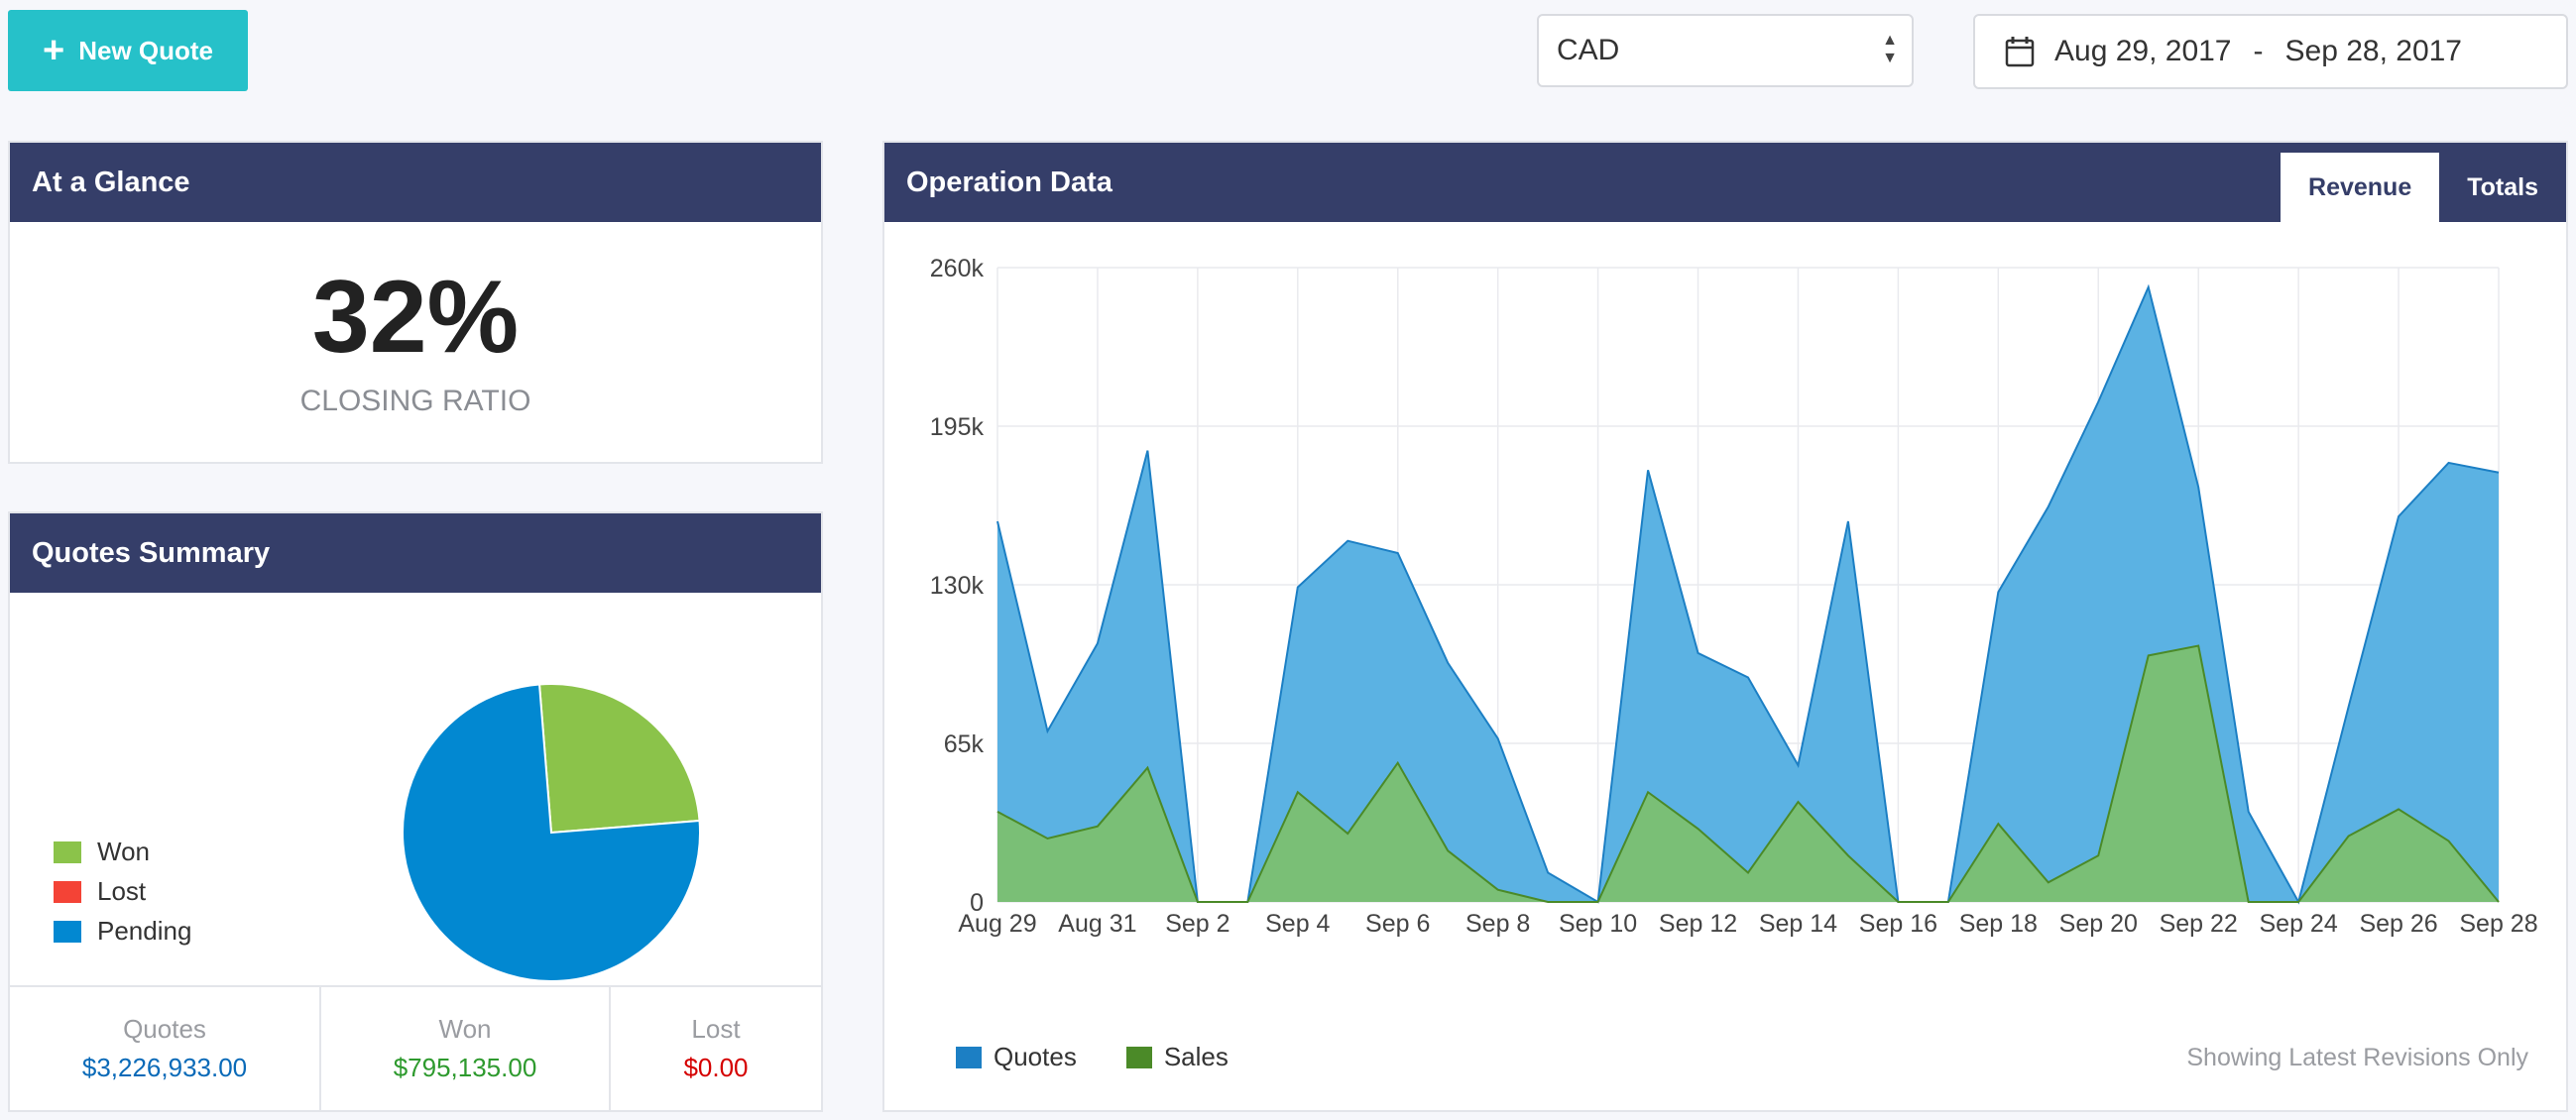 The height and width of the screenshot is (1120, 2576). What do you see at coordinates (715, 1048) in the screenshot?
I see `total-lost: Lost $0.00` at bounding box center [715, 1048].